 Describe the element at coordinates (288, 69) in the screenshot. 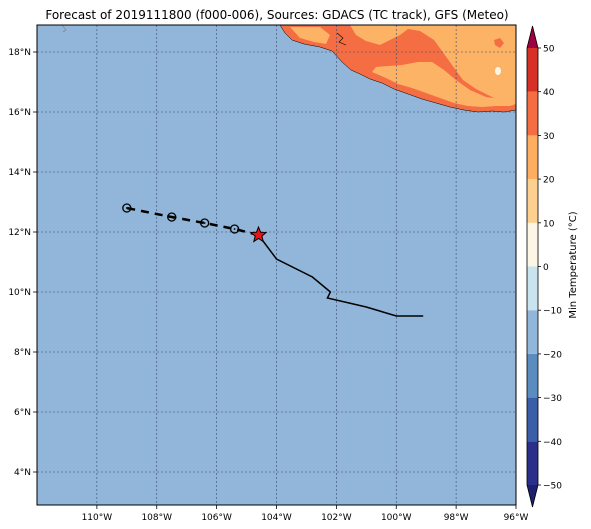

I see `land-layer` at that location.